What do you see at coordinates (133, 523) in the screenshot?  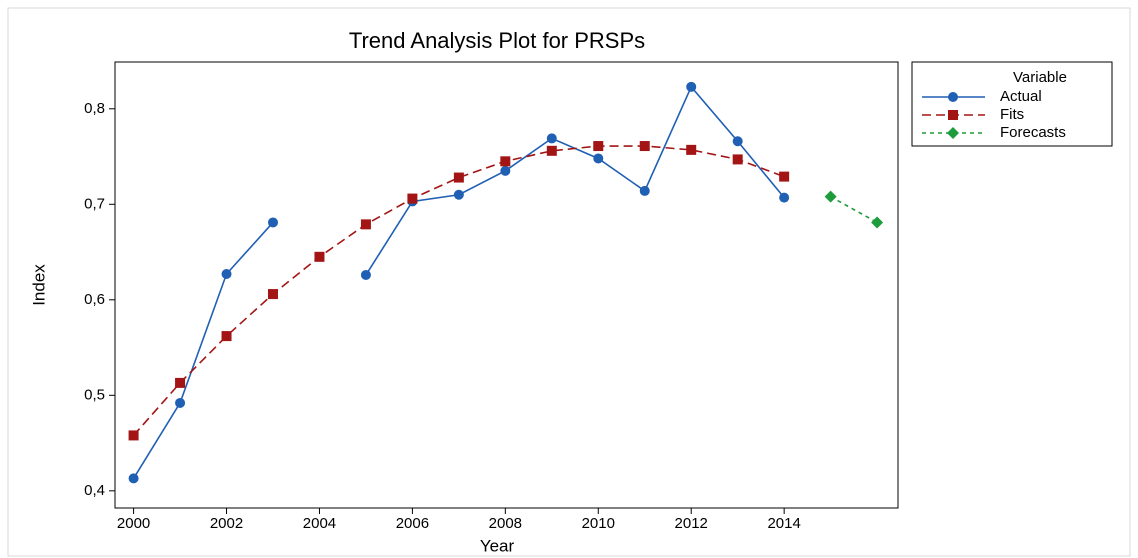 I see `x-tick-label: 2000` at bounding box center [133, 523].